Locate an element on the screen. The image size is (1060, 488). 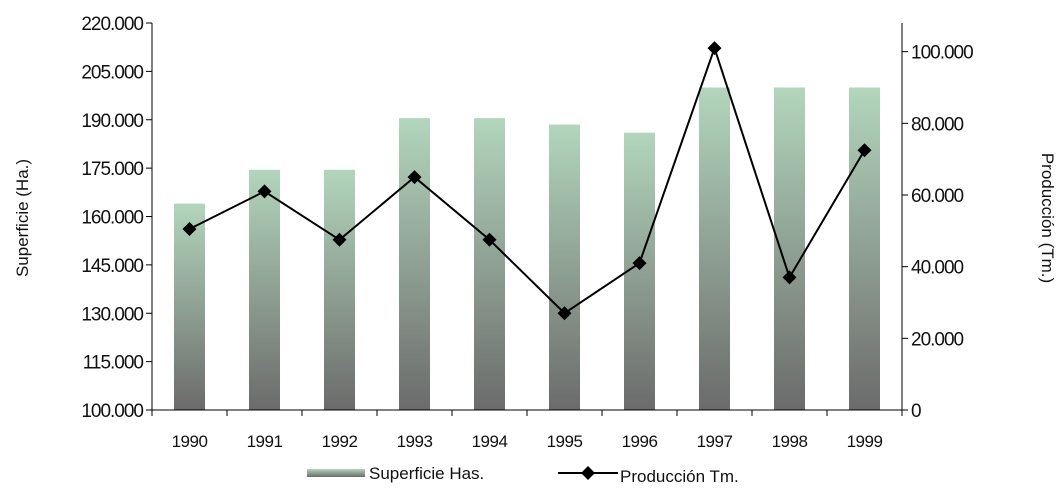
x-tick-label: 1996 is located at coordinates (640, 441).